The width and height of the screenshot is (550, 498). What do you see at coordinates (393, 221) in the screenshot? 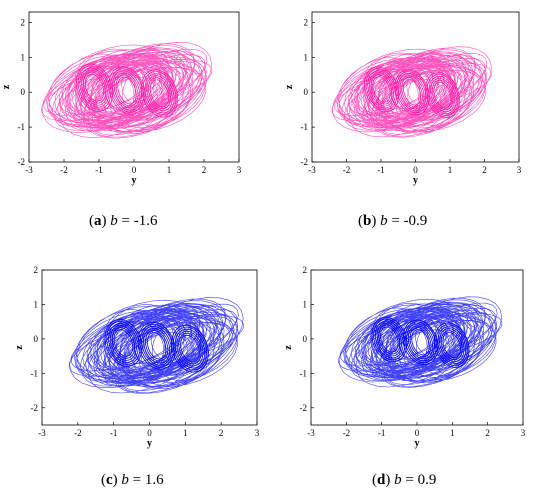
I see `caption-b: (b) b = -0.9` at bounding box center [393, 221].